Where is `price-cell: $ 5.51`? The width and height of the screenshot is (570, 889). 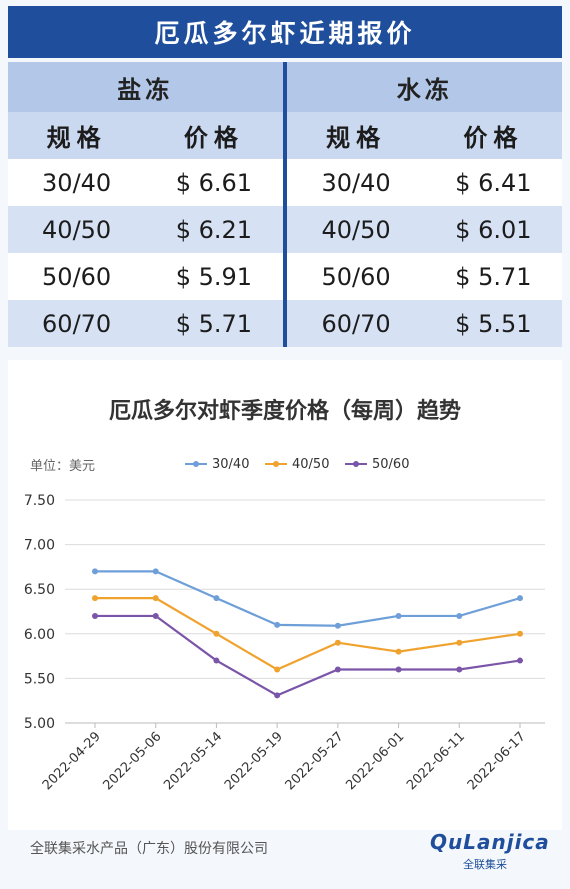 price-cell: $ 5.51 is located at coordinates (493, 323).